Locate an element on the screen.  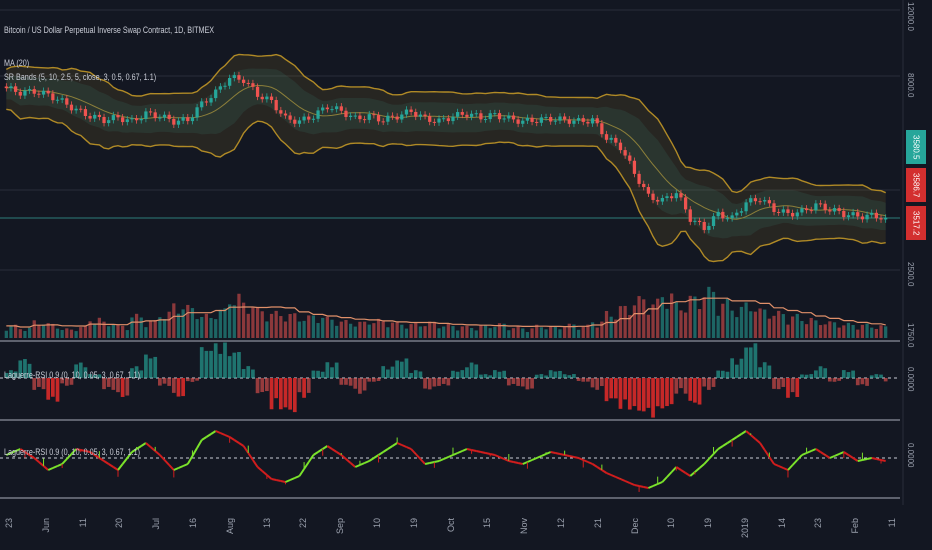
y-tick-label: 1750.0 is located at coordinates (910, 335).